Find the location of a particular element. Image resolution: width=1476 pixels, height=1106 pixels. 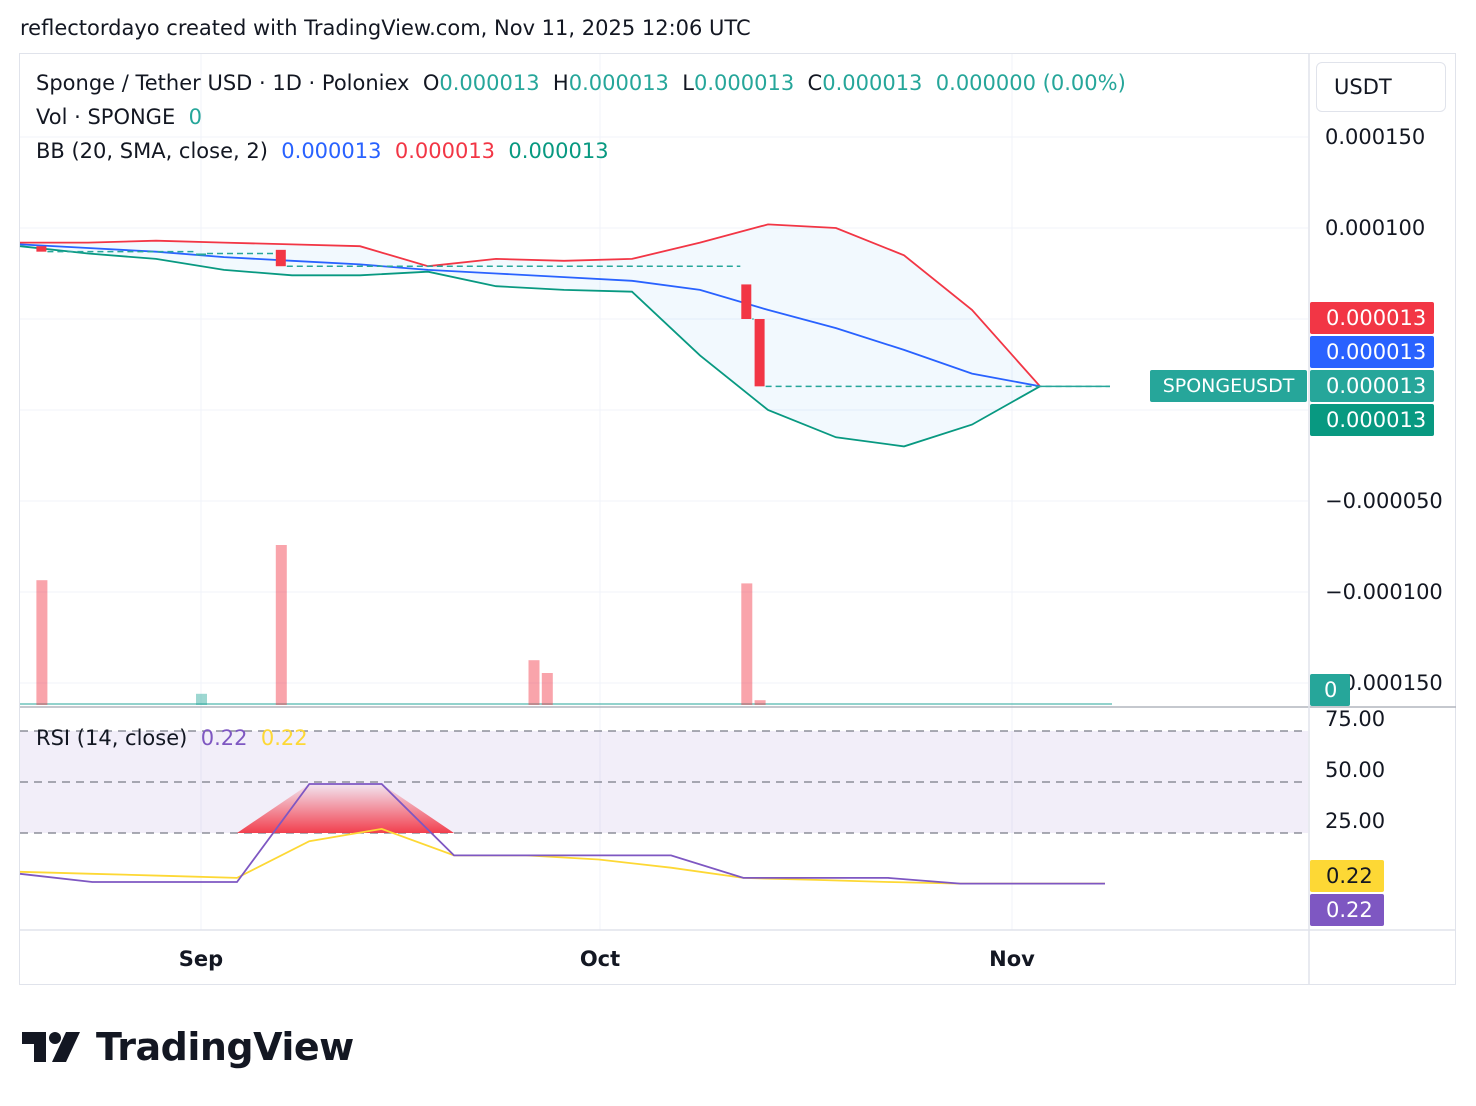

low-label: L is located at coordinates (688, 83).